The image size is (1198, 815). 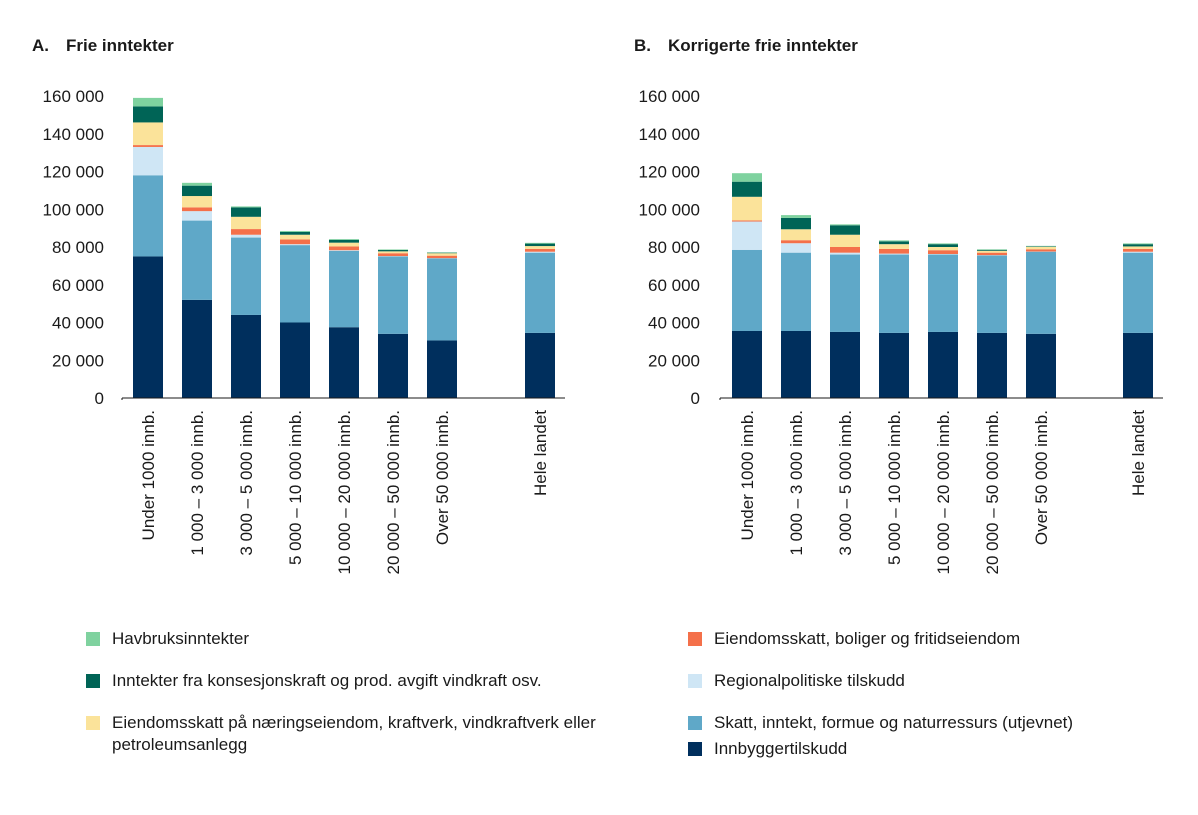 I want to click on x-category-label: Under 1000 innb., so click(x=148, y=475).